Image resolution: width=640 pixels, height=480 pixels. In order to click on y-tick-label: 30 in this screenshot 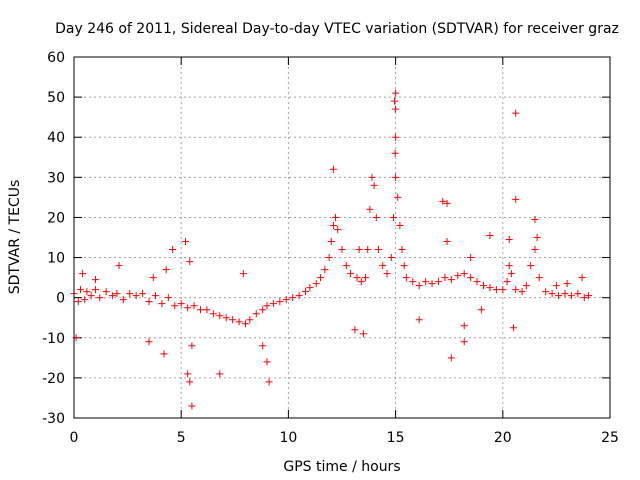, I will do `click(56, 178)`.